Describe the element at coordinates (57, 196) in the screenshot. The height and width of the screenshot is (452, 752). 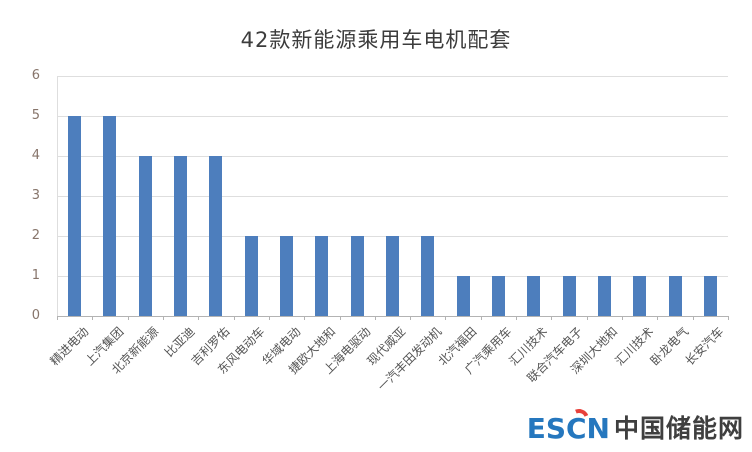
I see `y-axis-line` at that location.